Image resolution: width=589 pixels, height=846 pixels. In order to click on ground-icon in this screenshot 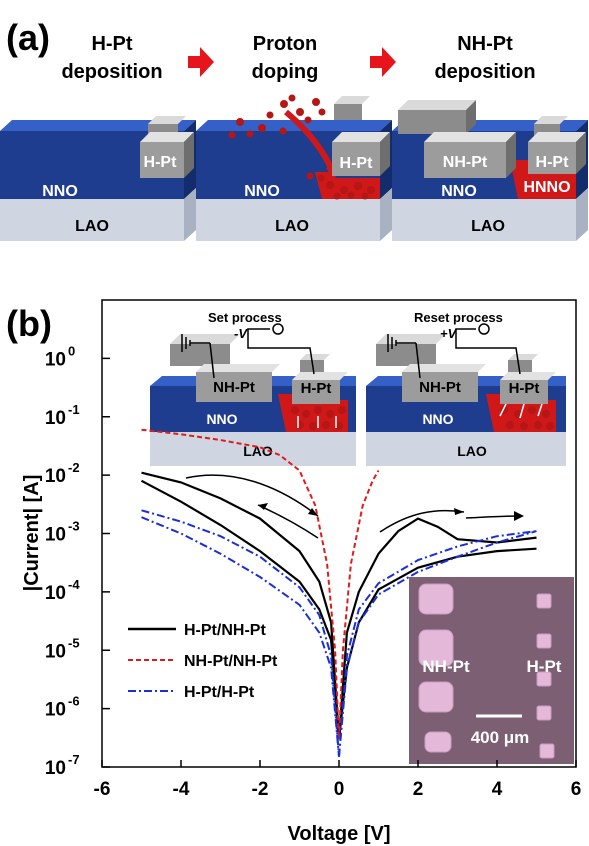, I will do `click(198, 356)`.